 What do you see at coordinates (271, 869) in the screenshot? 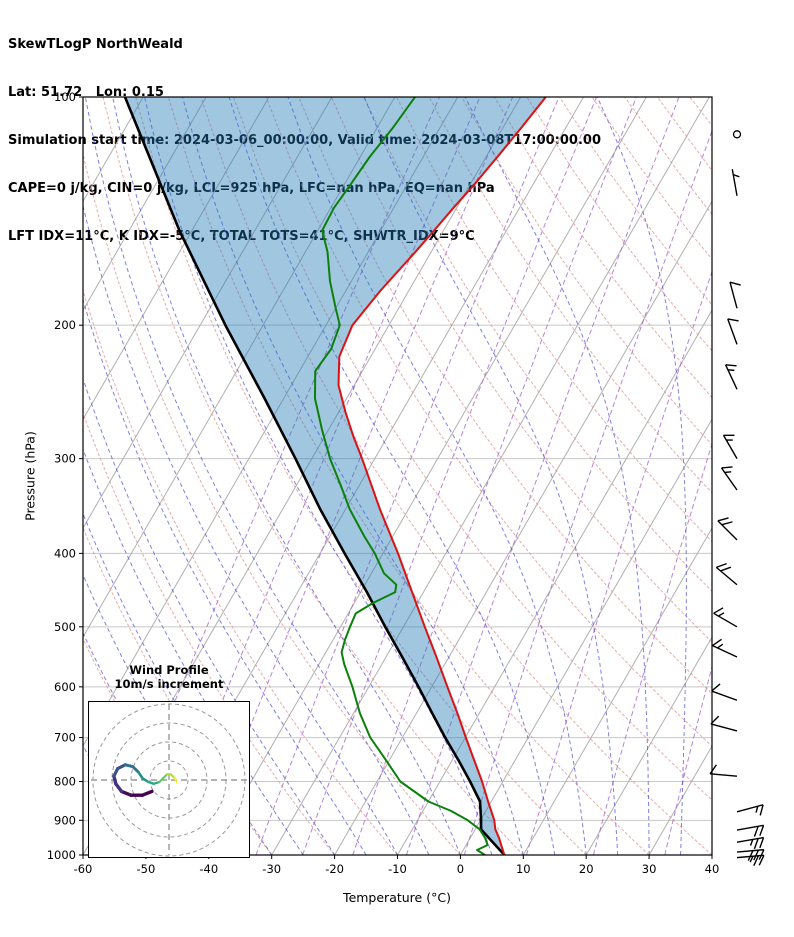
I see `temperature-tick-label: -30` at bounding box center [271, 869].